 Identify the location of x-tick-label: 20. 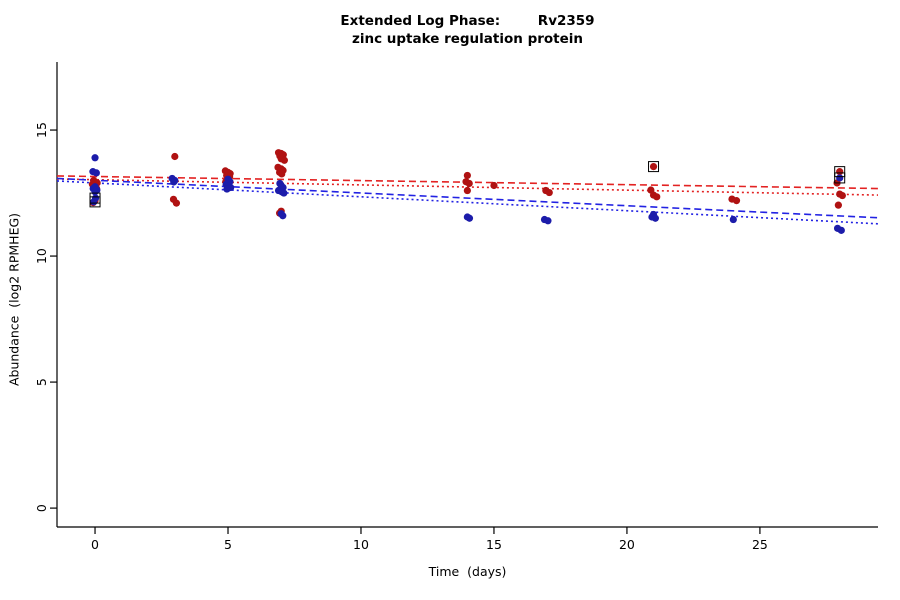
(627, 544).